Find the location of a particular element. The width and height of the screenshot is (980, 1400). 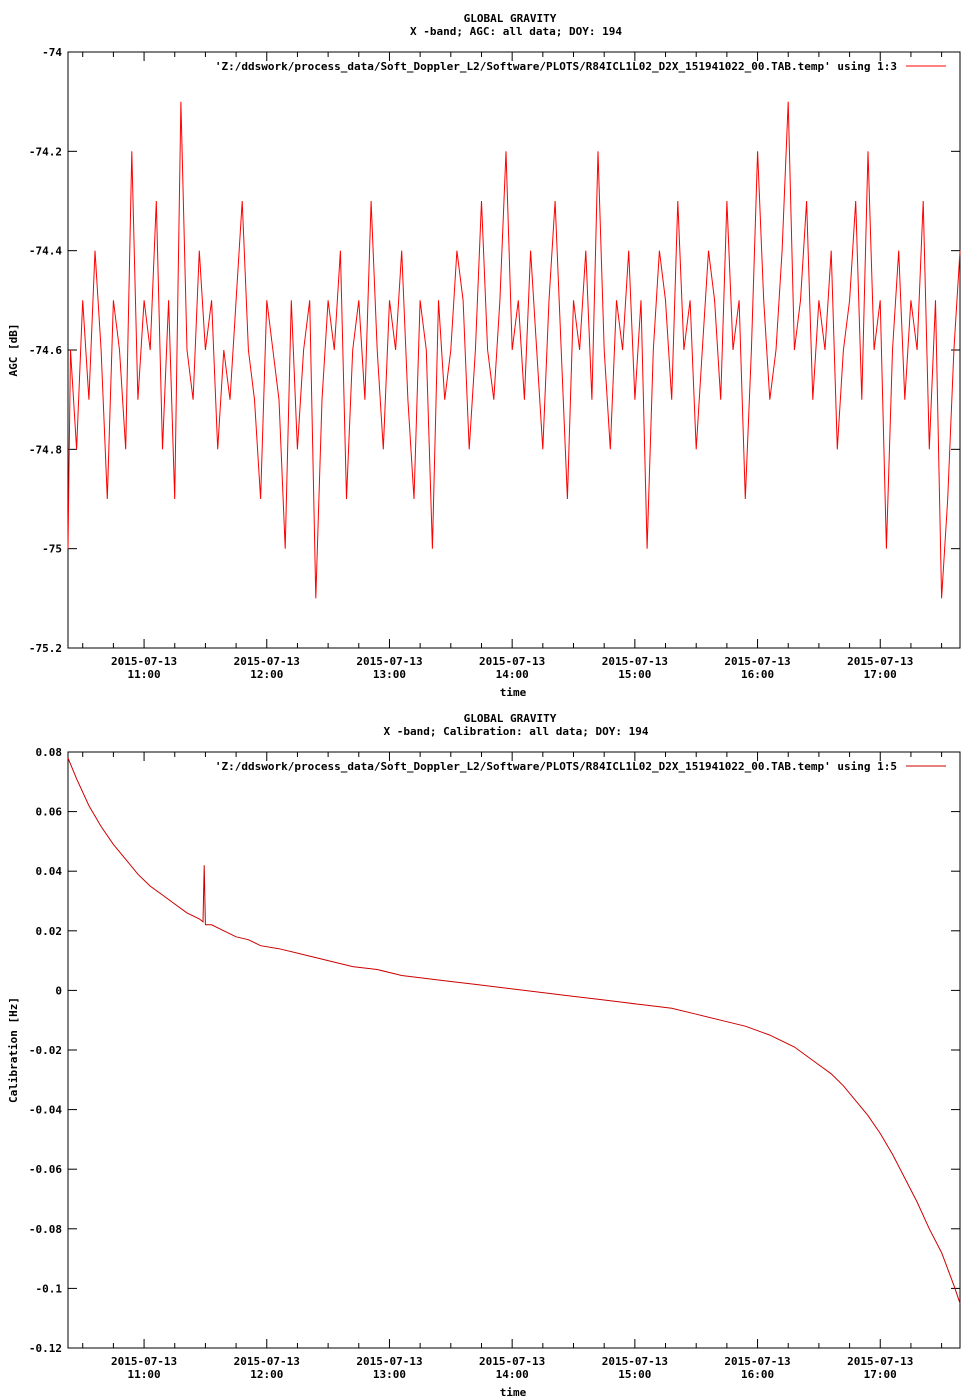

y-tick-label: -75.2 is located at coordinates (45, 648).